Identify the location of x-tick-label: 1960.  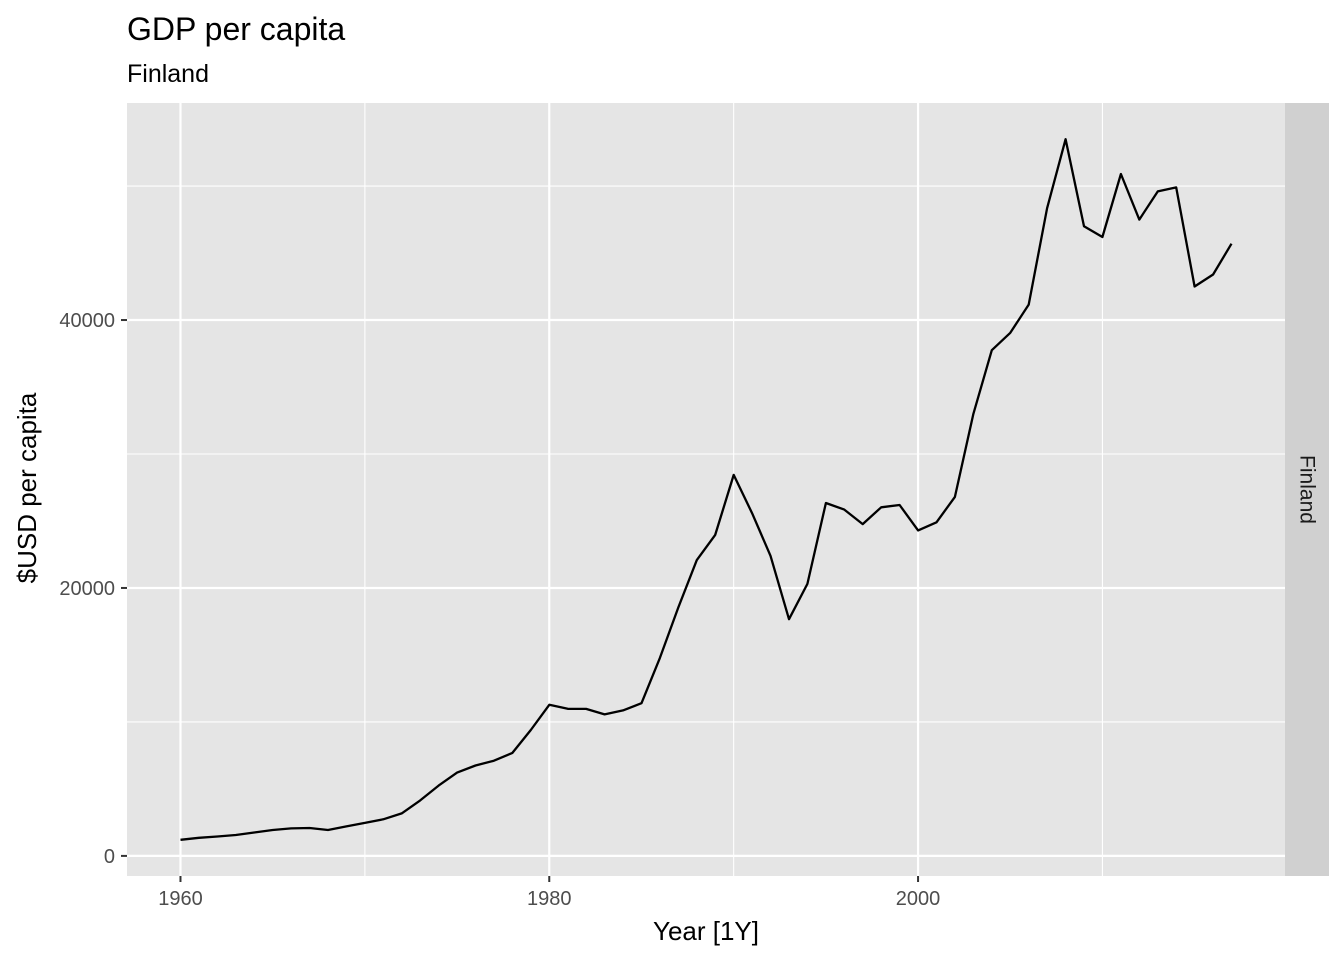
(180, 899).